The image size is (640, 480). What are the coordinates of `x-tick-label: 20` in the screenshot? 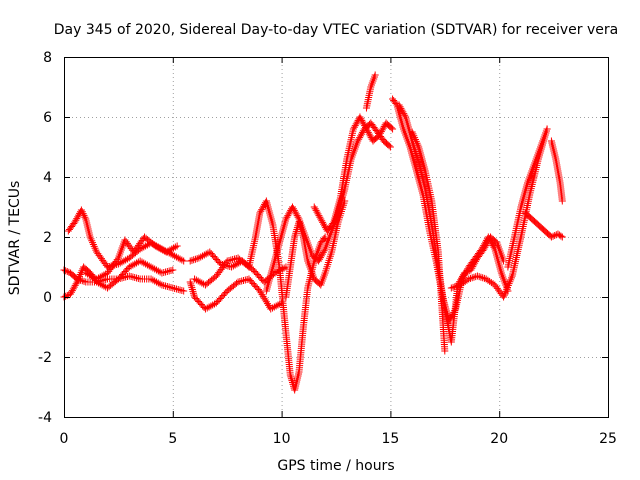 It's located at (499, 439).